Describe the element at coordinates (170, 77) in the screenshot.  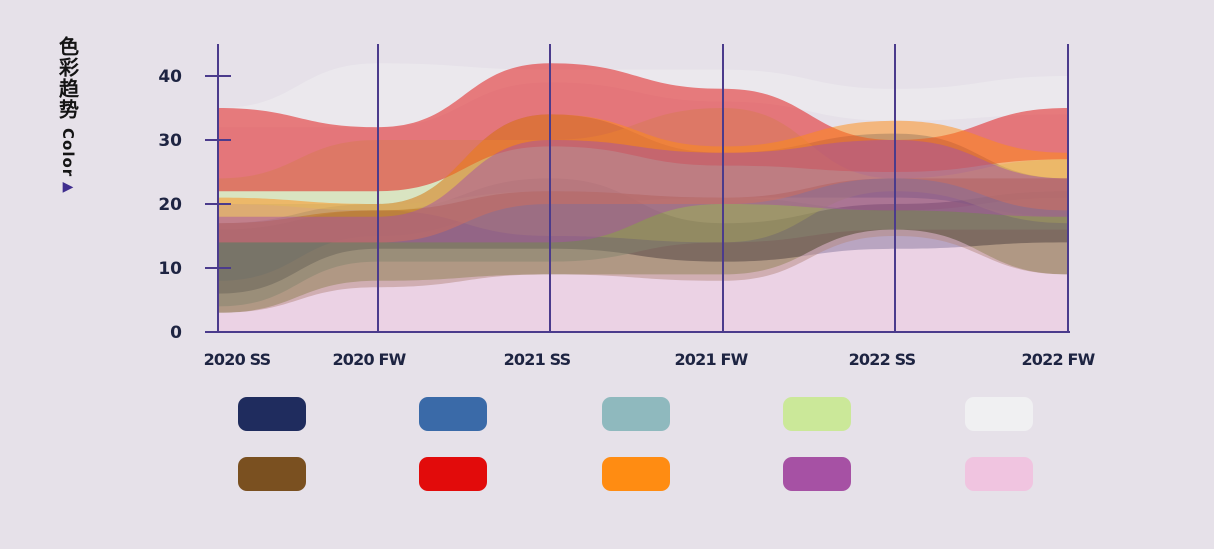
I see `y-tick-label-40: 40` at that location.